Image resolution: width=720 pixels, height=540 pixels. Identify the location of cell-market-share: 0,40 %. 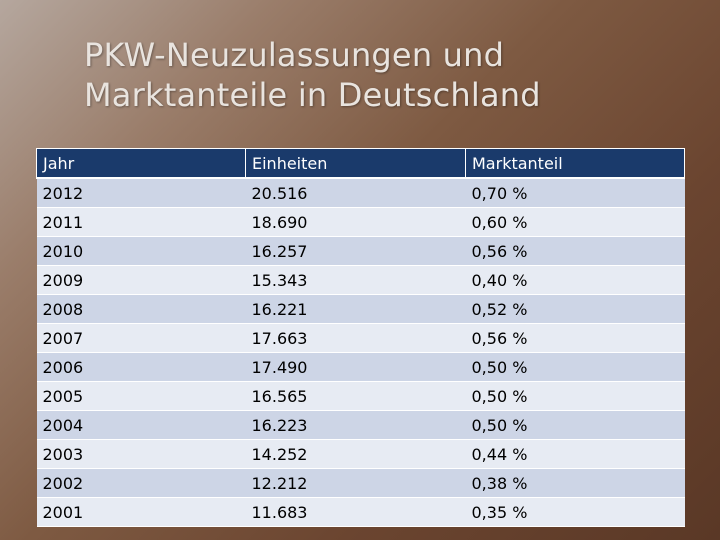
(575, 280).